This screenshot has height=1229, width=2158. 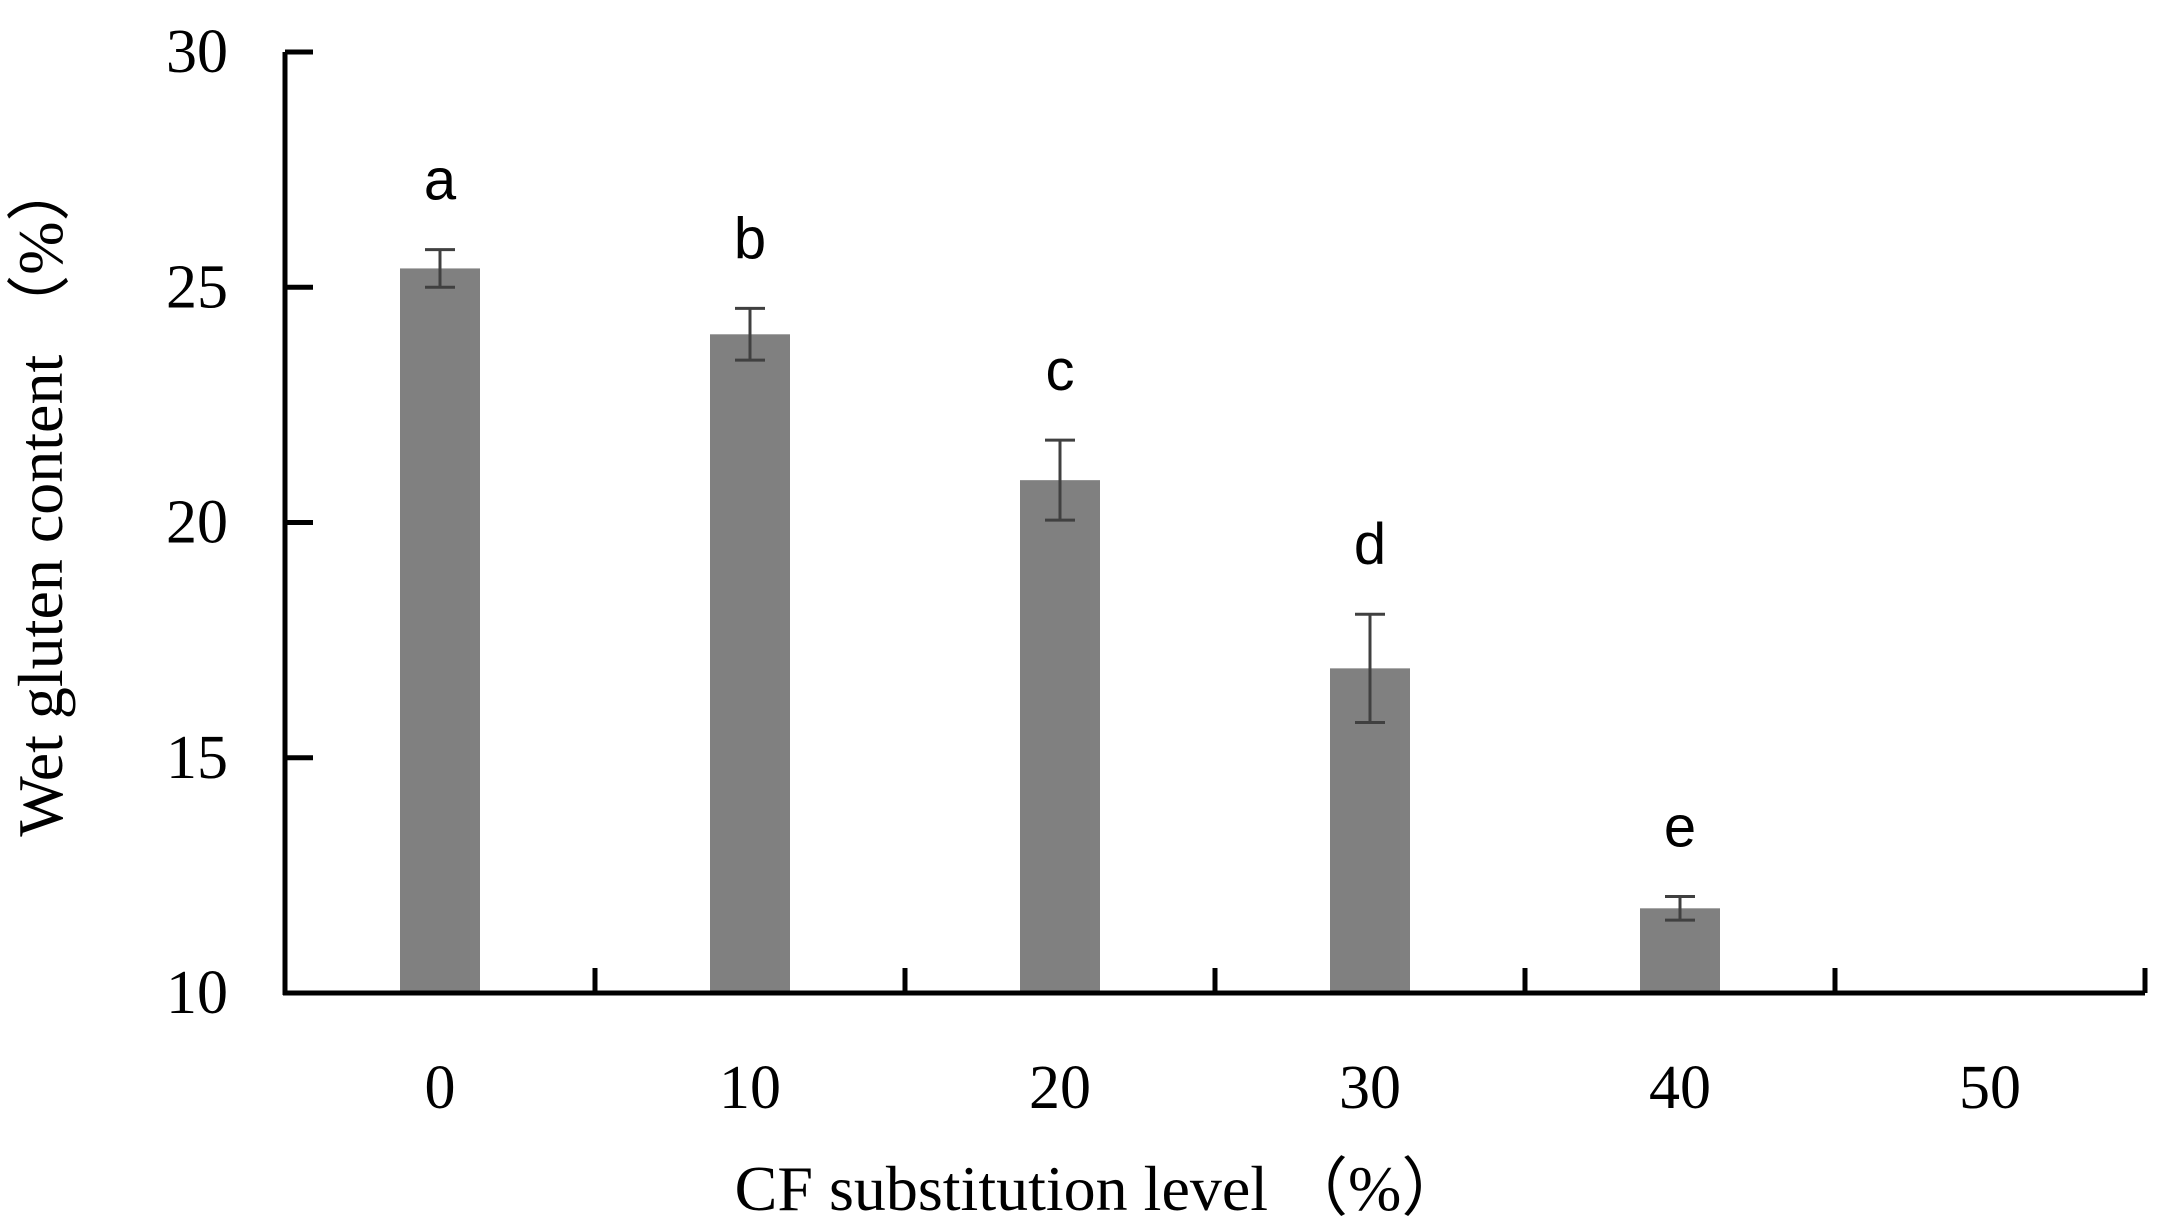 I want to click on x-tick-label-30: 30, so click(x=1370, y=1088).